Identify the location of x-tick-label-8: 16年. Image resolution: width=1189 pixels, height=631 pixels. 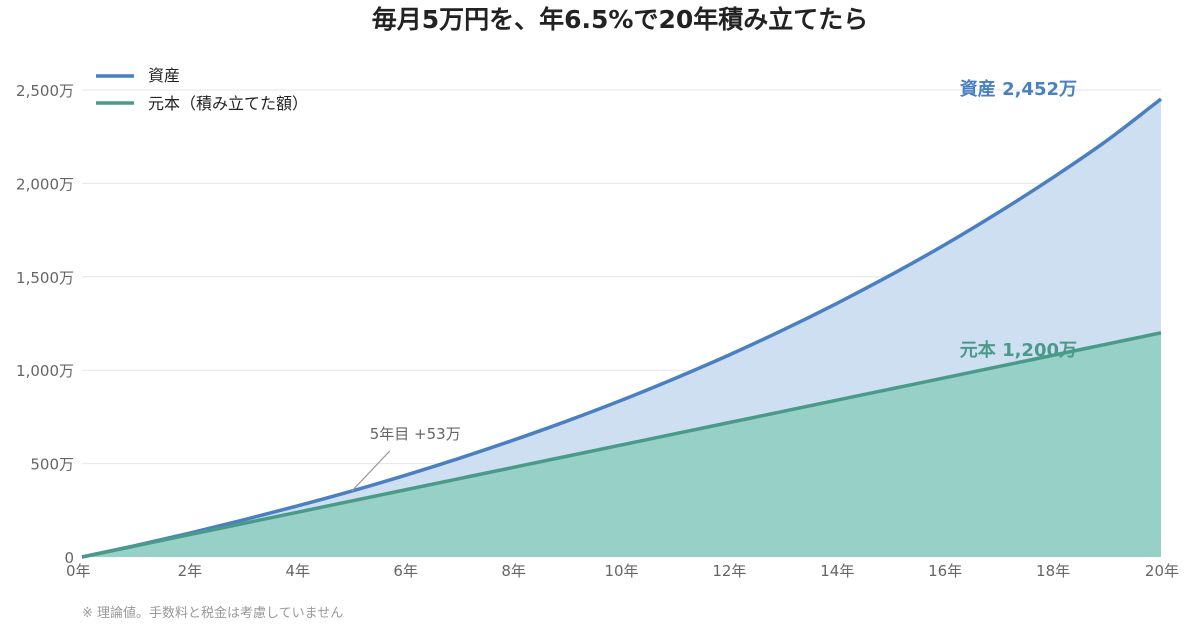
(945, 571).